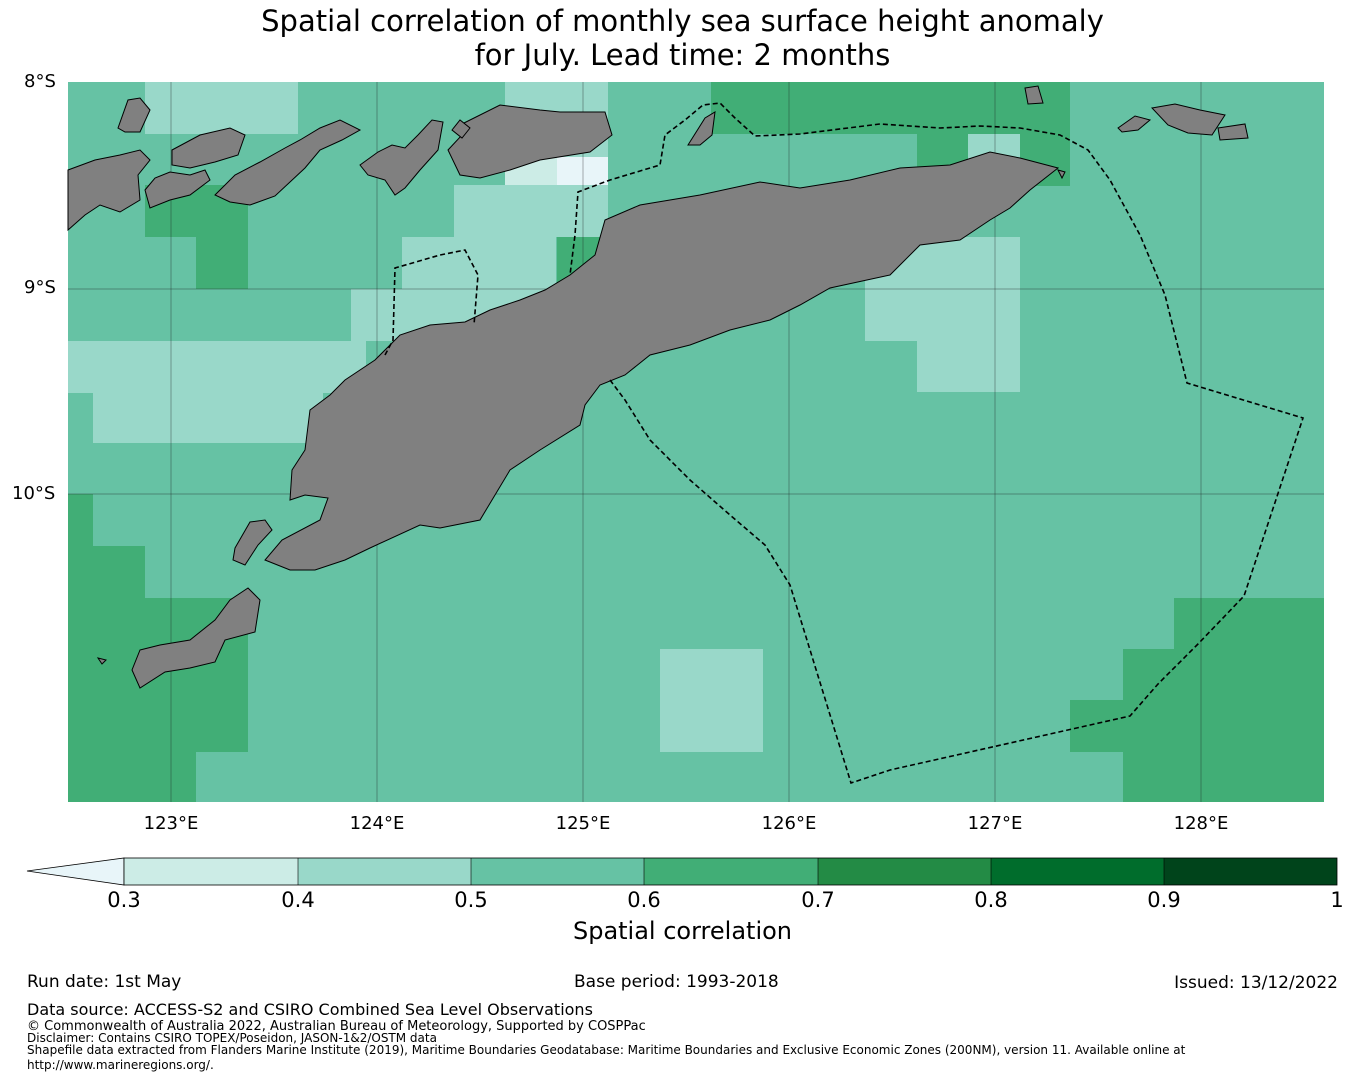 Image resolution: width=1365 pixels, height=1080 pixels. I want to click on run-date: Run date: 1st May, so click(104, 982).